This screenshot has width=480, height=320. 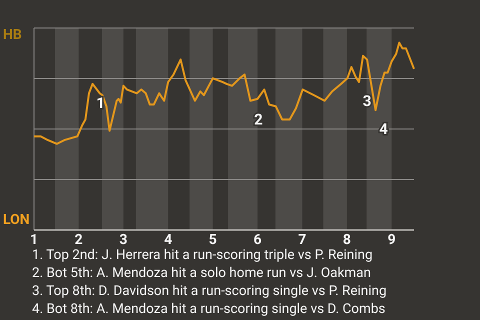 What do you see at coordinates (259, 119) in the screenshot?
I see `annotation: 2` at bounding box center [259, 119].